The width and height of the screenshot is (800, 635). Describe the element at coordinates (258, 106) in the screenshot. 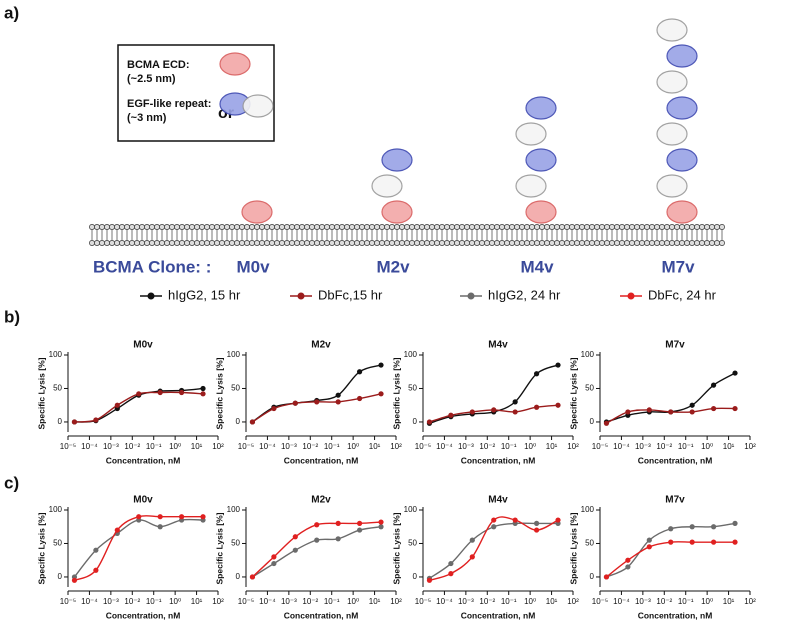

I see `legend-icon` at that location.